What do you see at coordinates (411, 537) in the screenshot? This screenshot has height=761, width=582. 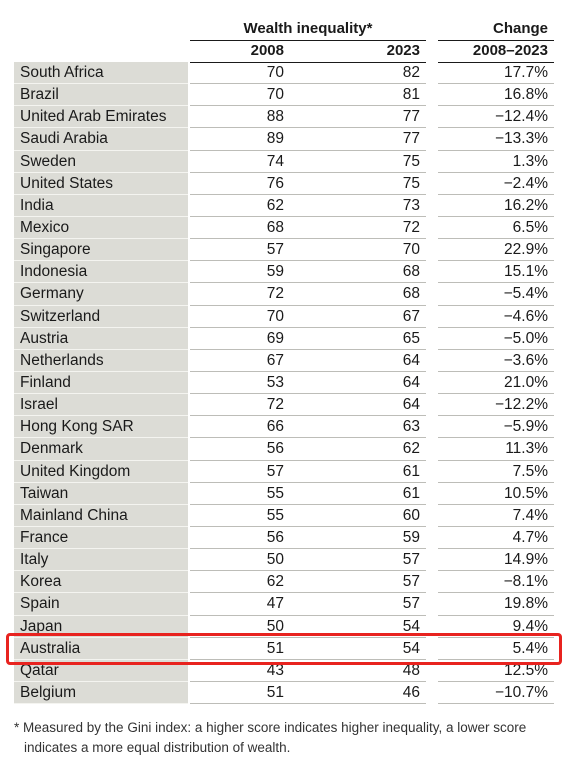 I see `value-2023-cell: 59` at bounding box center [411, 537].